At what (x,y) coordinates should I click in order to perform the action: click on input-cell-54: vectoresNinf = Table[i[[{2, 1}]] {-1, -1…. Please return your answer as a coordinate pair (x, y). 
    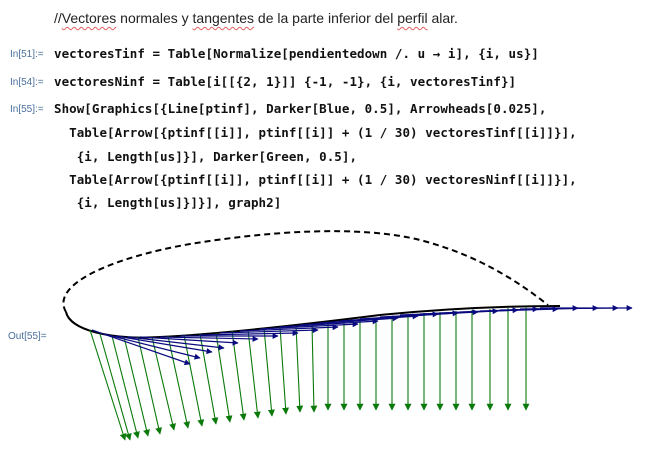
    Looking at the image, I should click on (285, 81).